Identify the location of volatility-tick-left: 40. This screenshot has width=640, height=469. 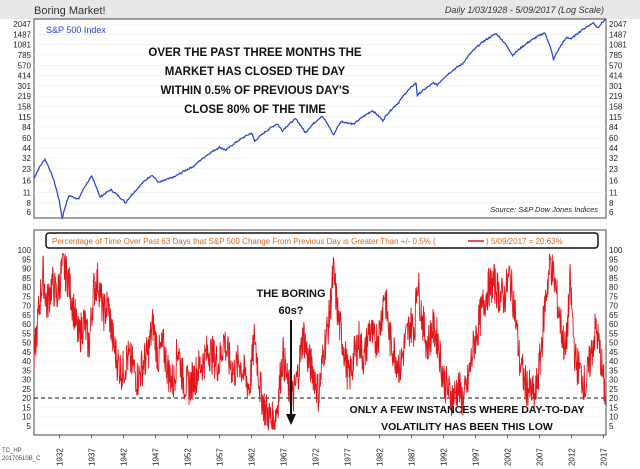
(26, 361).